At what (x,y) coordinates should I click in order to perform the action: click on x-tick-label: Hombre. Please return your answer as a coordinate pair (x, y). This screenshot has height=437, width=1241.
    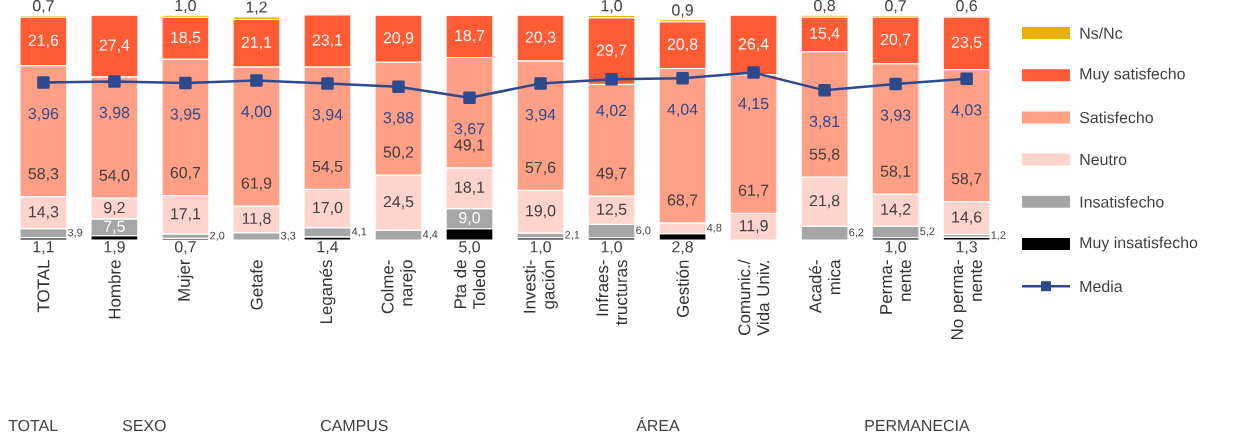
    Looking at the image, I should click on (114, 289).